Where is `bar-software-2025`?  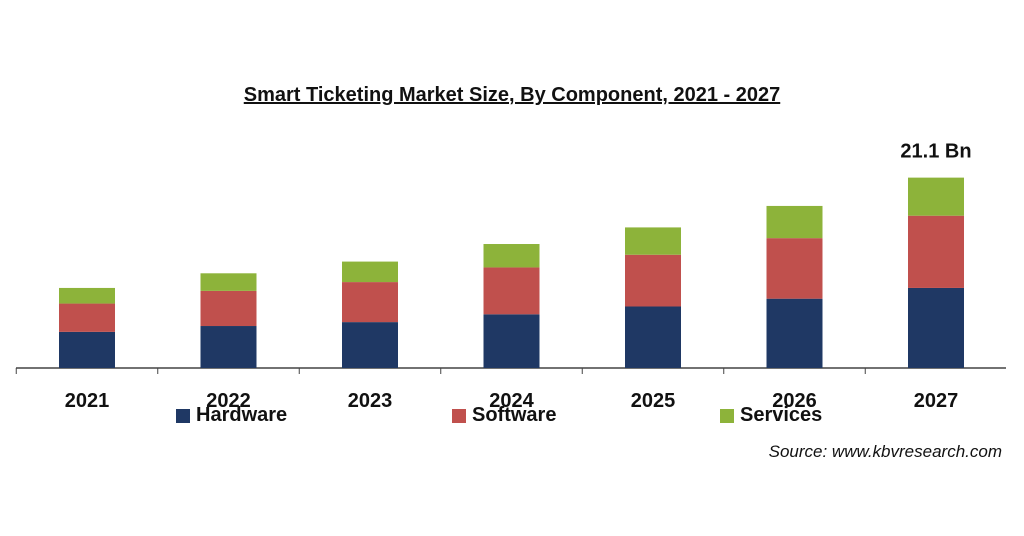
bar-software-2025 is located at coordinates (653, 280).